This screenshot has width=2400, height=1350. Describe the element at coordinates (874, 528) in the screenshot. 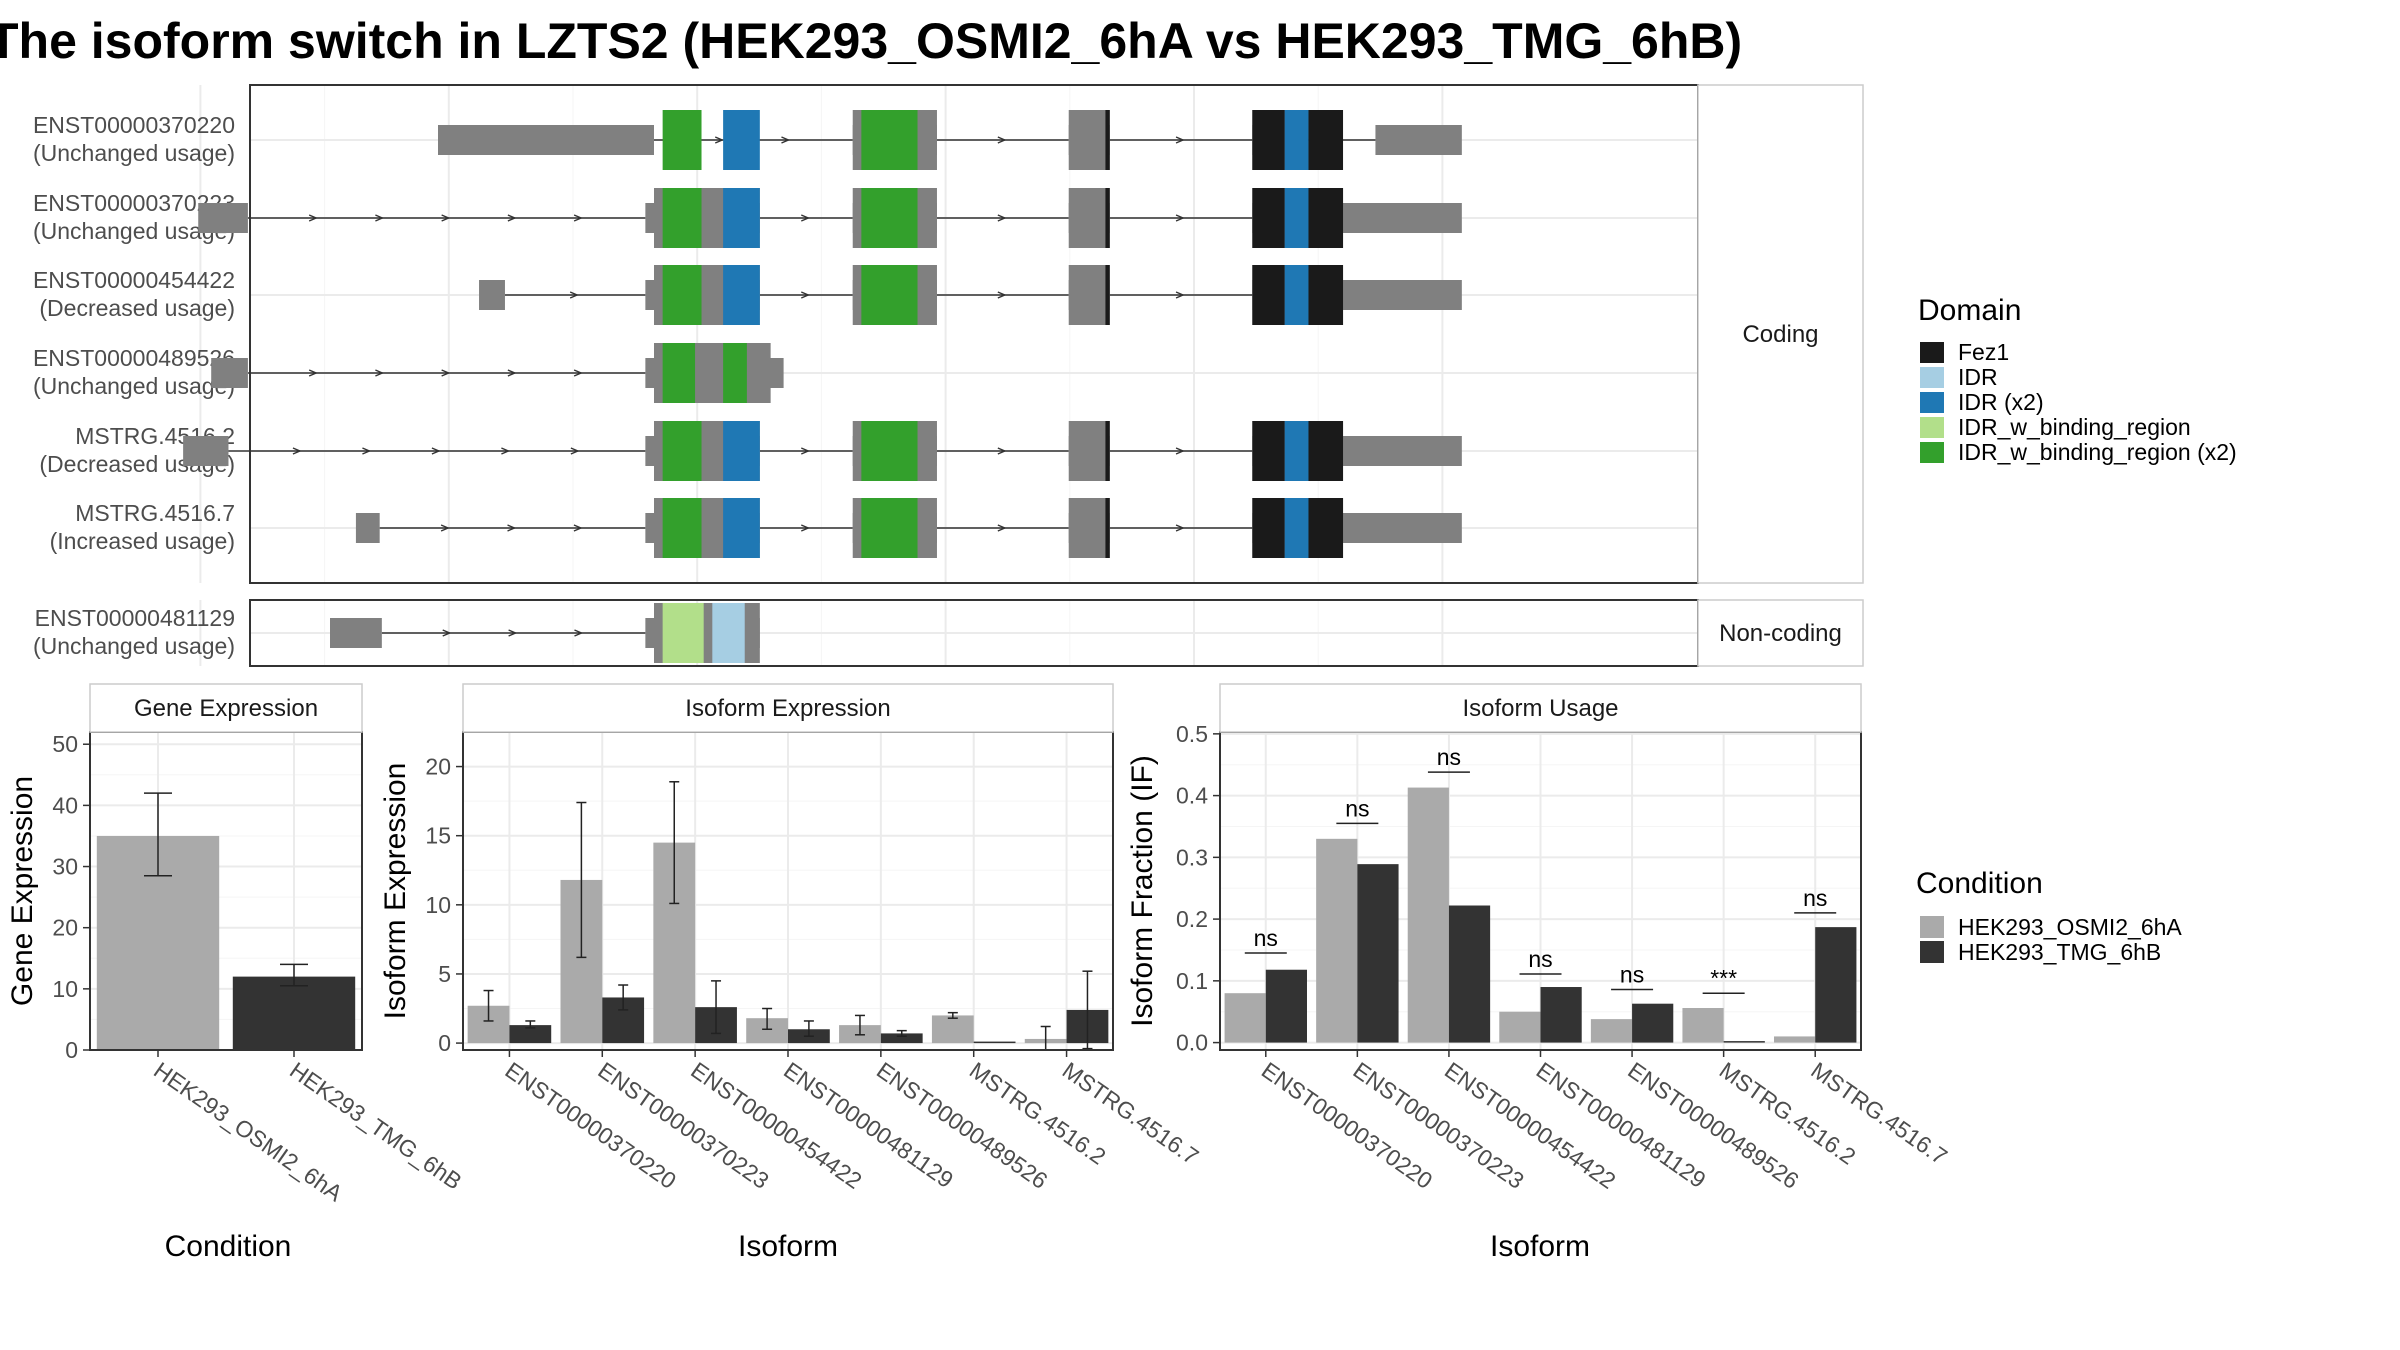

I see `transcript-MSTRG.4516.7: MSTRG.4516.7(Increased usage)` at that location.